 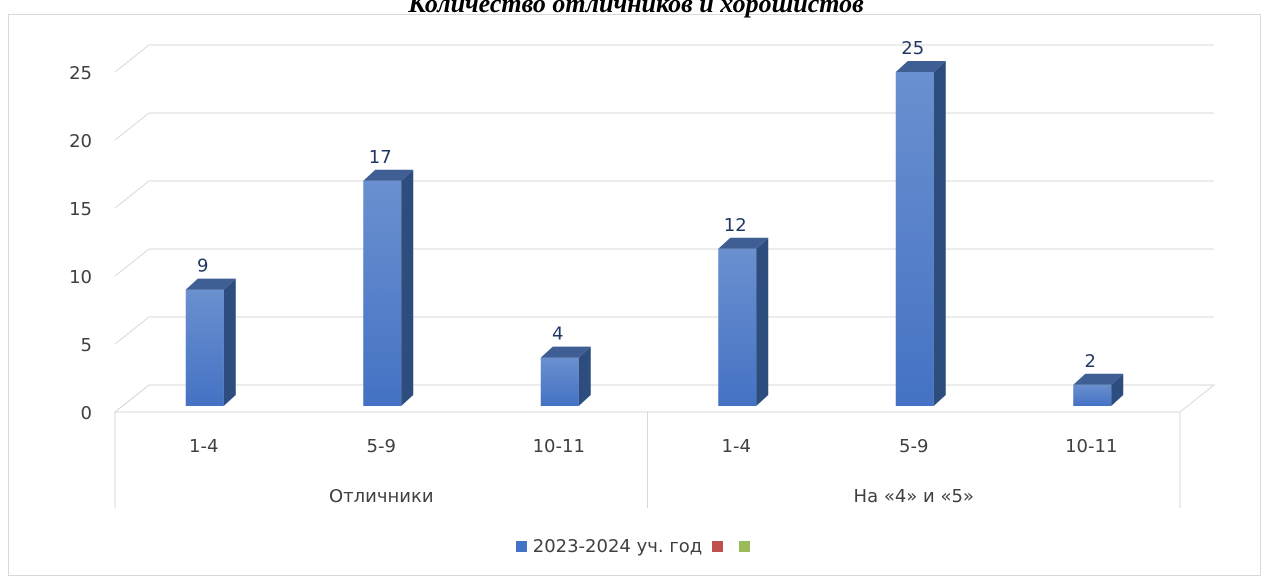 I want to click on data-label: 25, so click(x=912, y=48).